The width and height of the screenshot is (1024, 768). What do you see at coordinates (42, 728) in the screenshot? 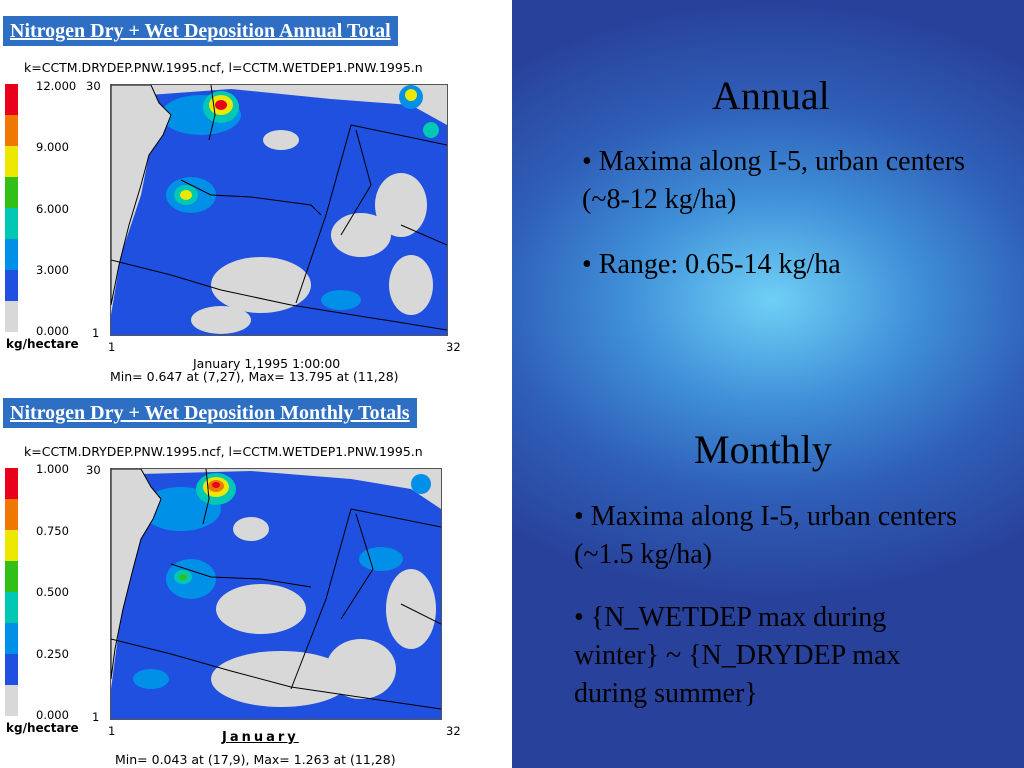
I see `monthly-unit-label: kg/hectare` at bounding box center [42, 728].